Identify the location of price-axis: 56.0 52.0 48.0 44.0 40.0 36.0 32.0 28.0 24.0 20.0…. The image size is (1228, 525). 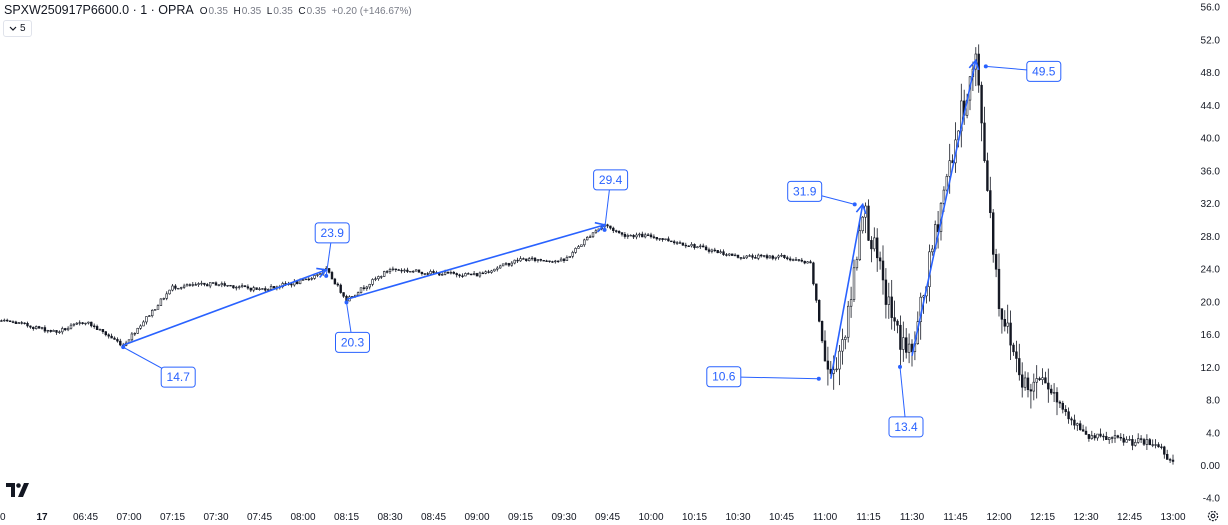
(1211, 254).